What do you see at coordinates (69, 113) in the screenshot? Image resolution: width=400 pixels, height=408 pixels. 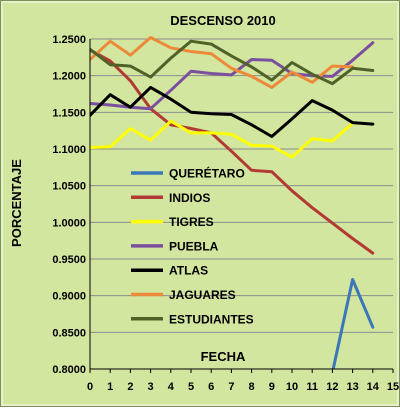 I see `y-tick-label: 1.1500` at bounding box center [69, 113].